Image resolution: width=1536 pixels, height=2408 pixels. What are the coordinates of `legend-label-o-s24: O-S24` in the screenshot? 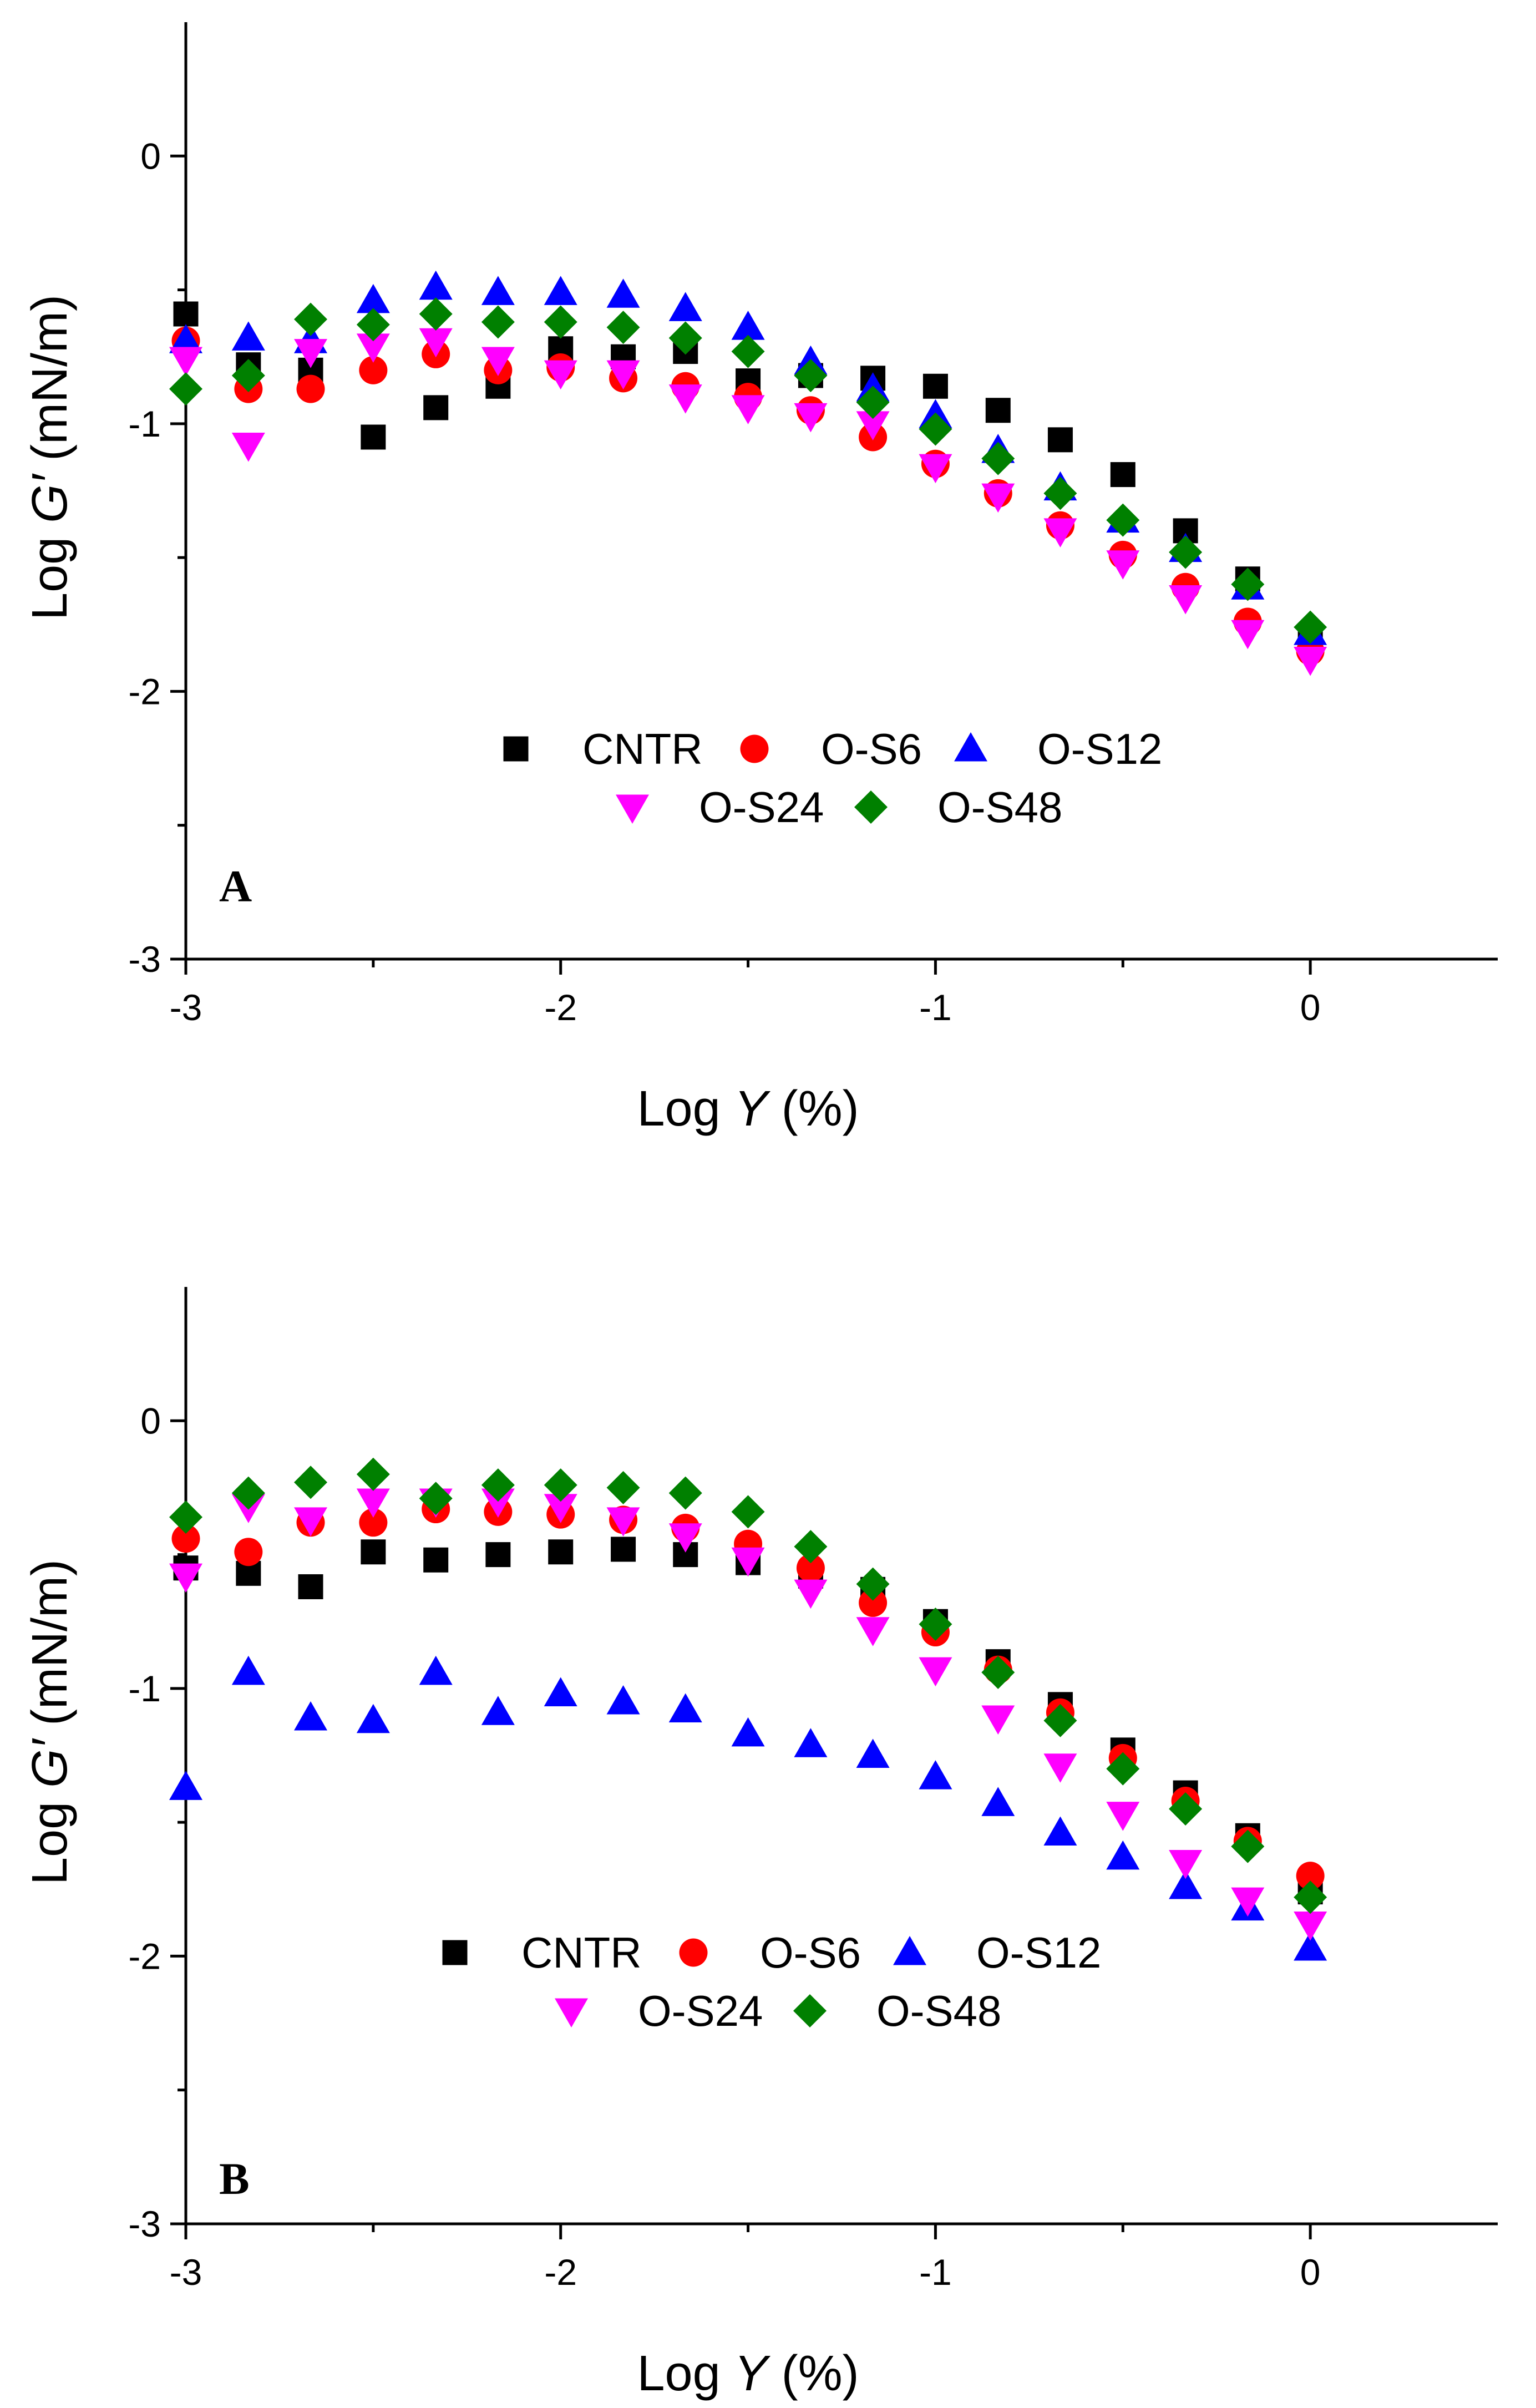 It's located at (761, 807).